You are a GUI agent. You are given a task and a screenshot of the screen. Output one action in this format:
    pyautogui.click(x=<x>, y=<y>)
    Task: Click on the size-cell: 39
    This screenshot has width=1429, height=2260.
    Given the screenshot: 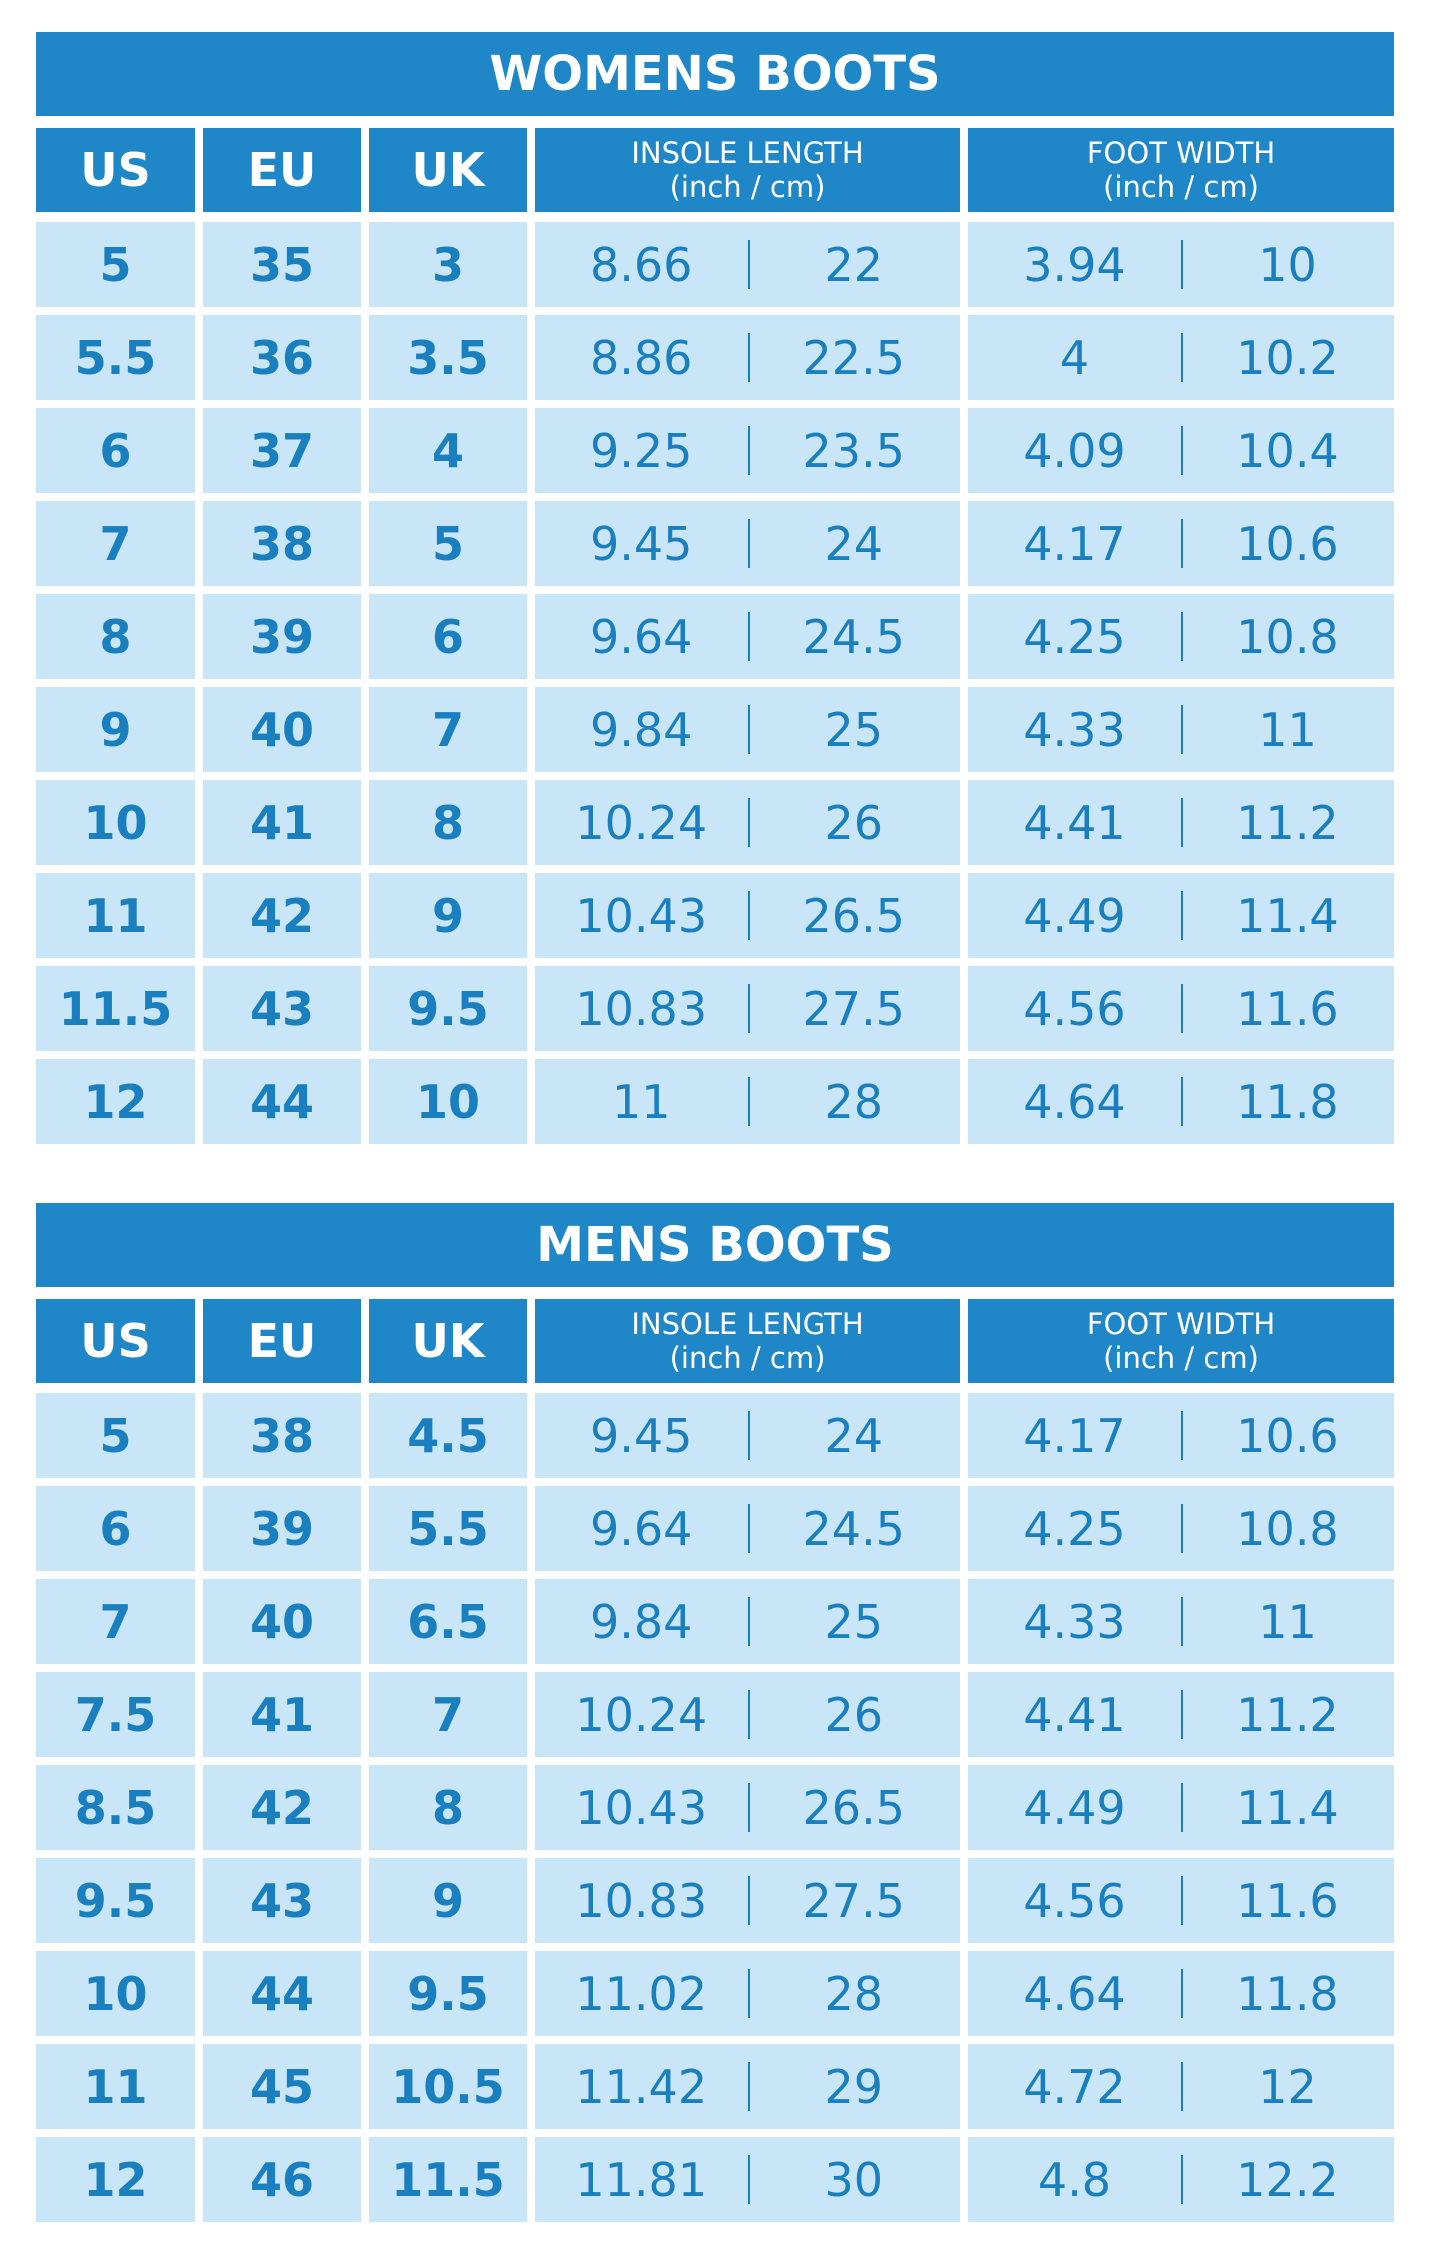 What is the action you would take?
    pyautogui.click(x=282, y=1528)
    